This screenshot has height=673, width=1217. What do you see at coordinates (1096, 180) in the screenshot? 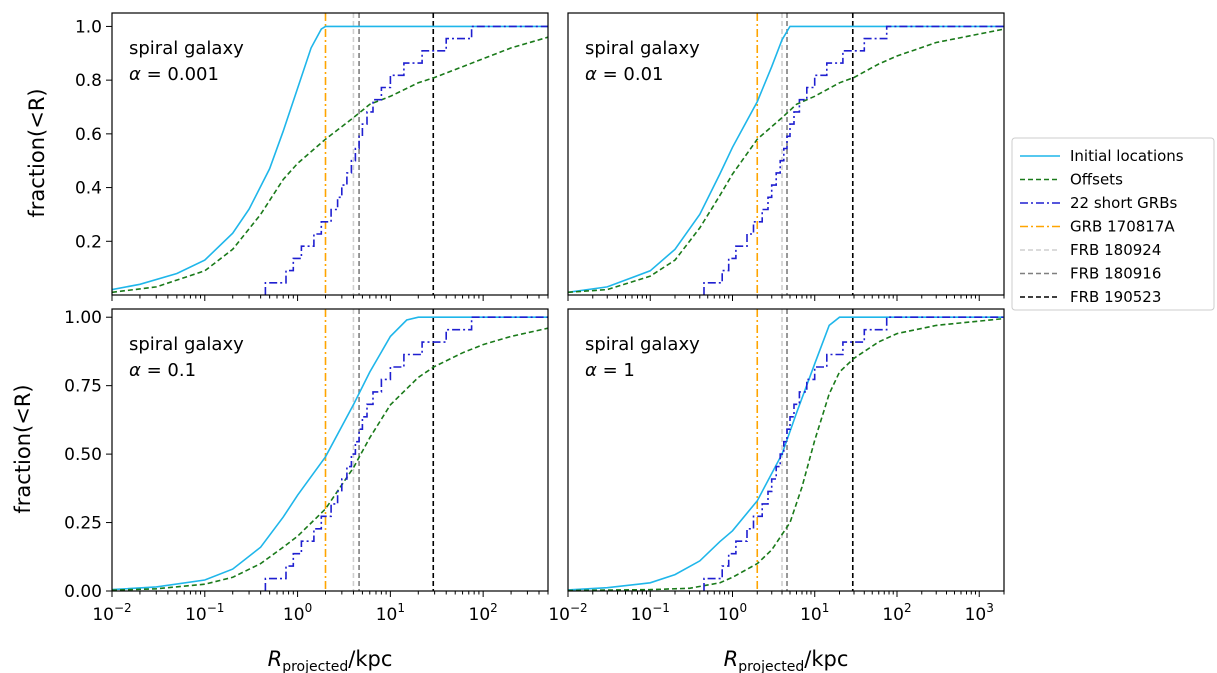
I see `legend-label: Offsets` at bounding box center [1096, 180].